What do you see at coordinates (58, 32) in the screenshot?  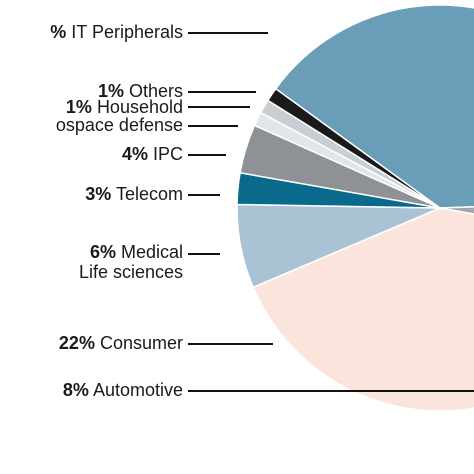 I see `pct-it-peripherals: %` at bounding box center [58, 32].